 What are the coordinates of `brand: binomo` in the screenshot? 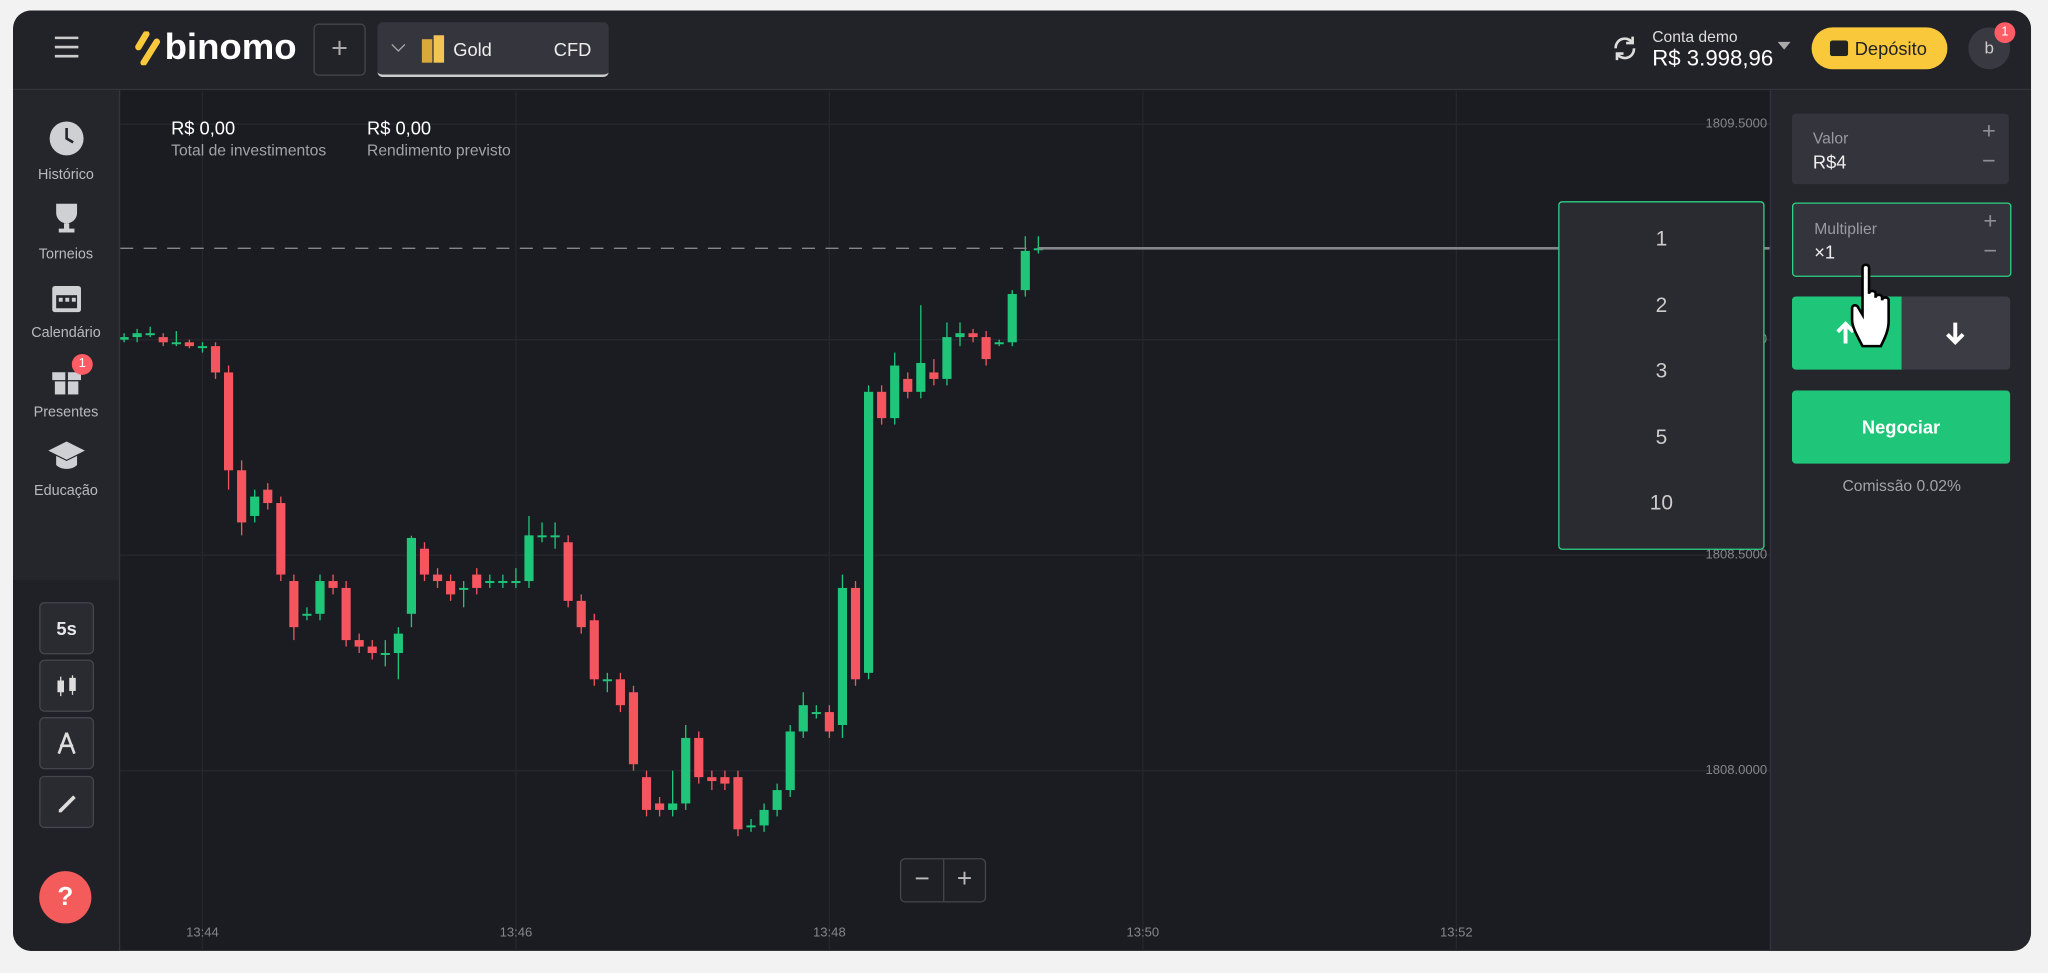 It's located at (230, 46).